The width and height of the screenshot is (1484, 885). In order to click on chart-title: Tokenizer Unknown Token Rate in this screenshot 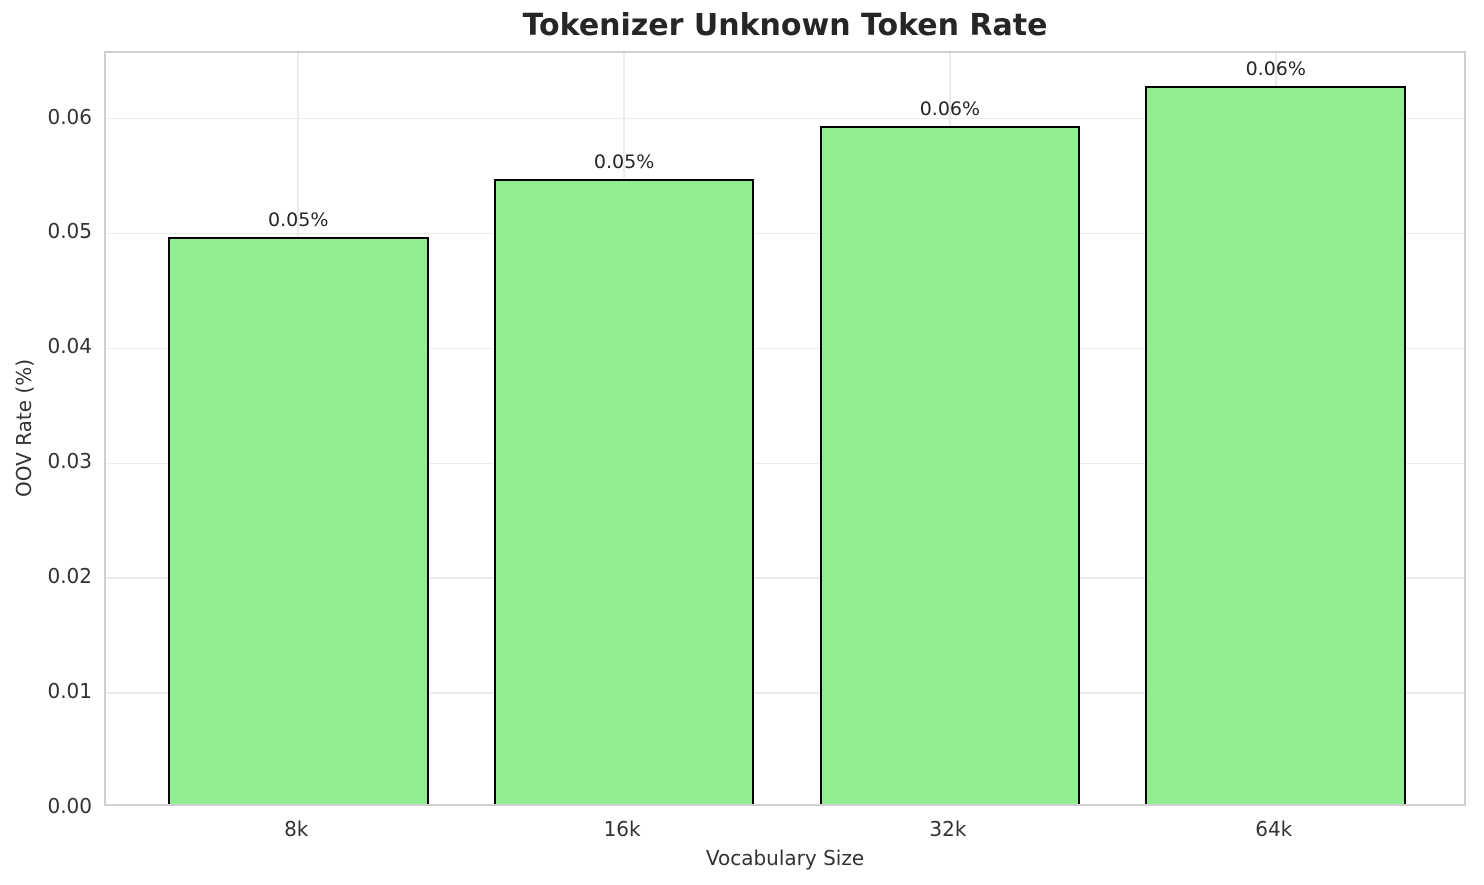, I will do `click(785, 25)`.